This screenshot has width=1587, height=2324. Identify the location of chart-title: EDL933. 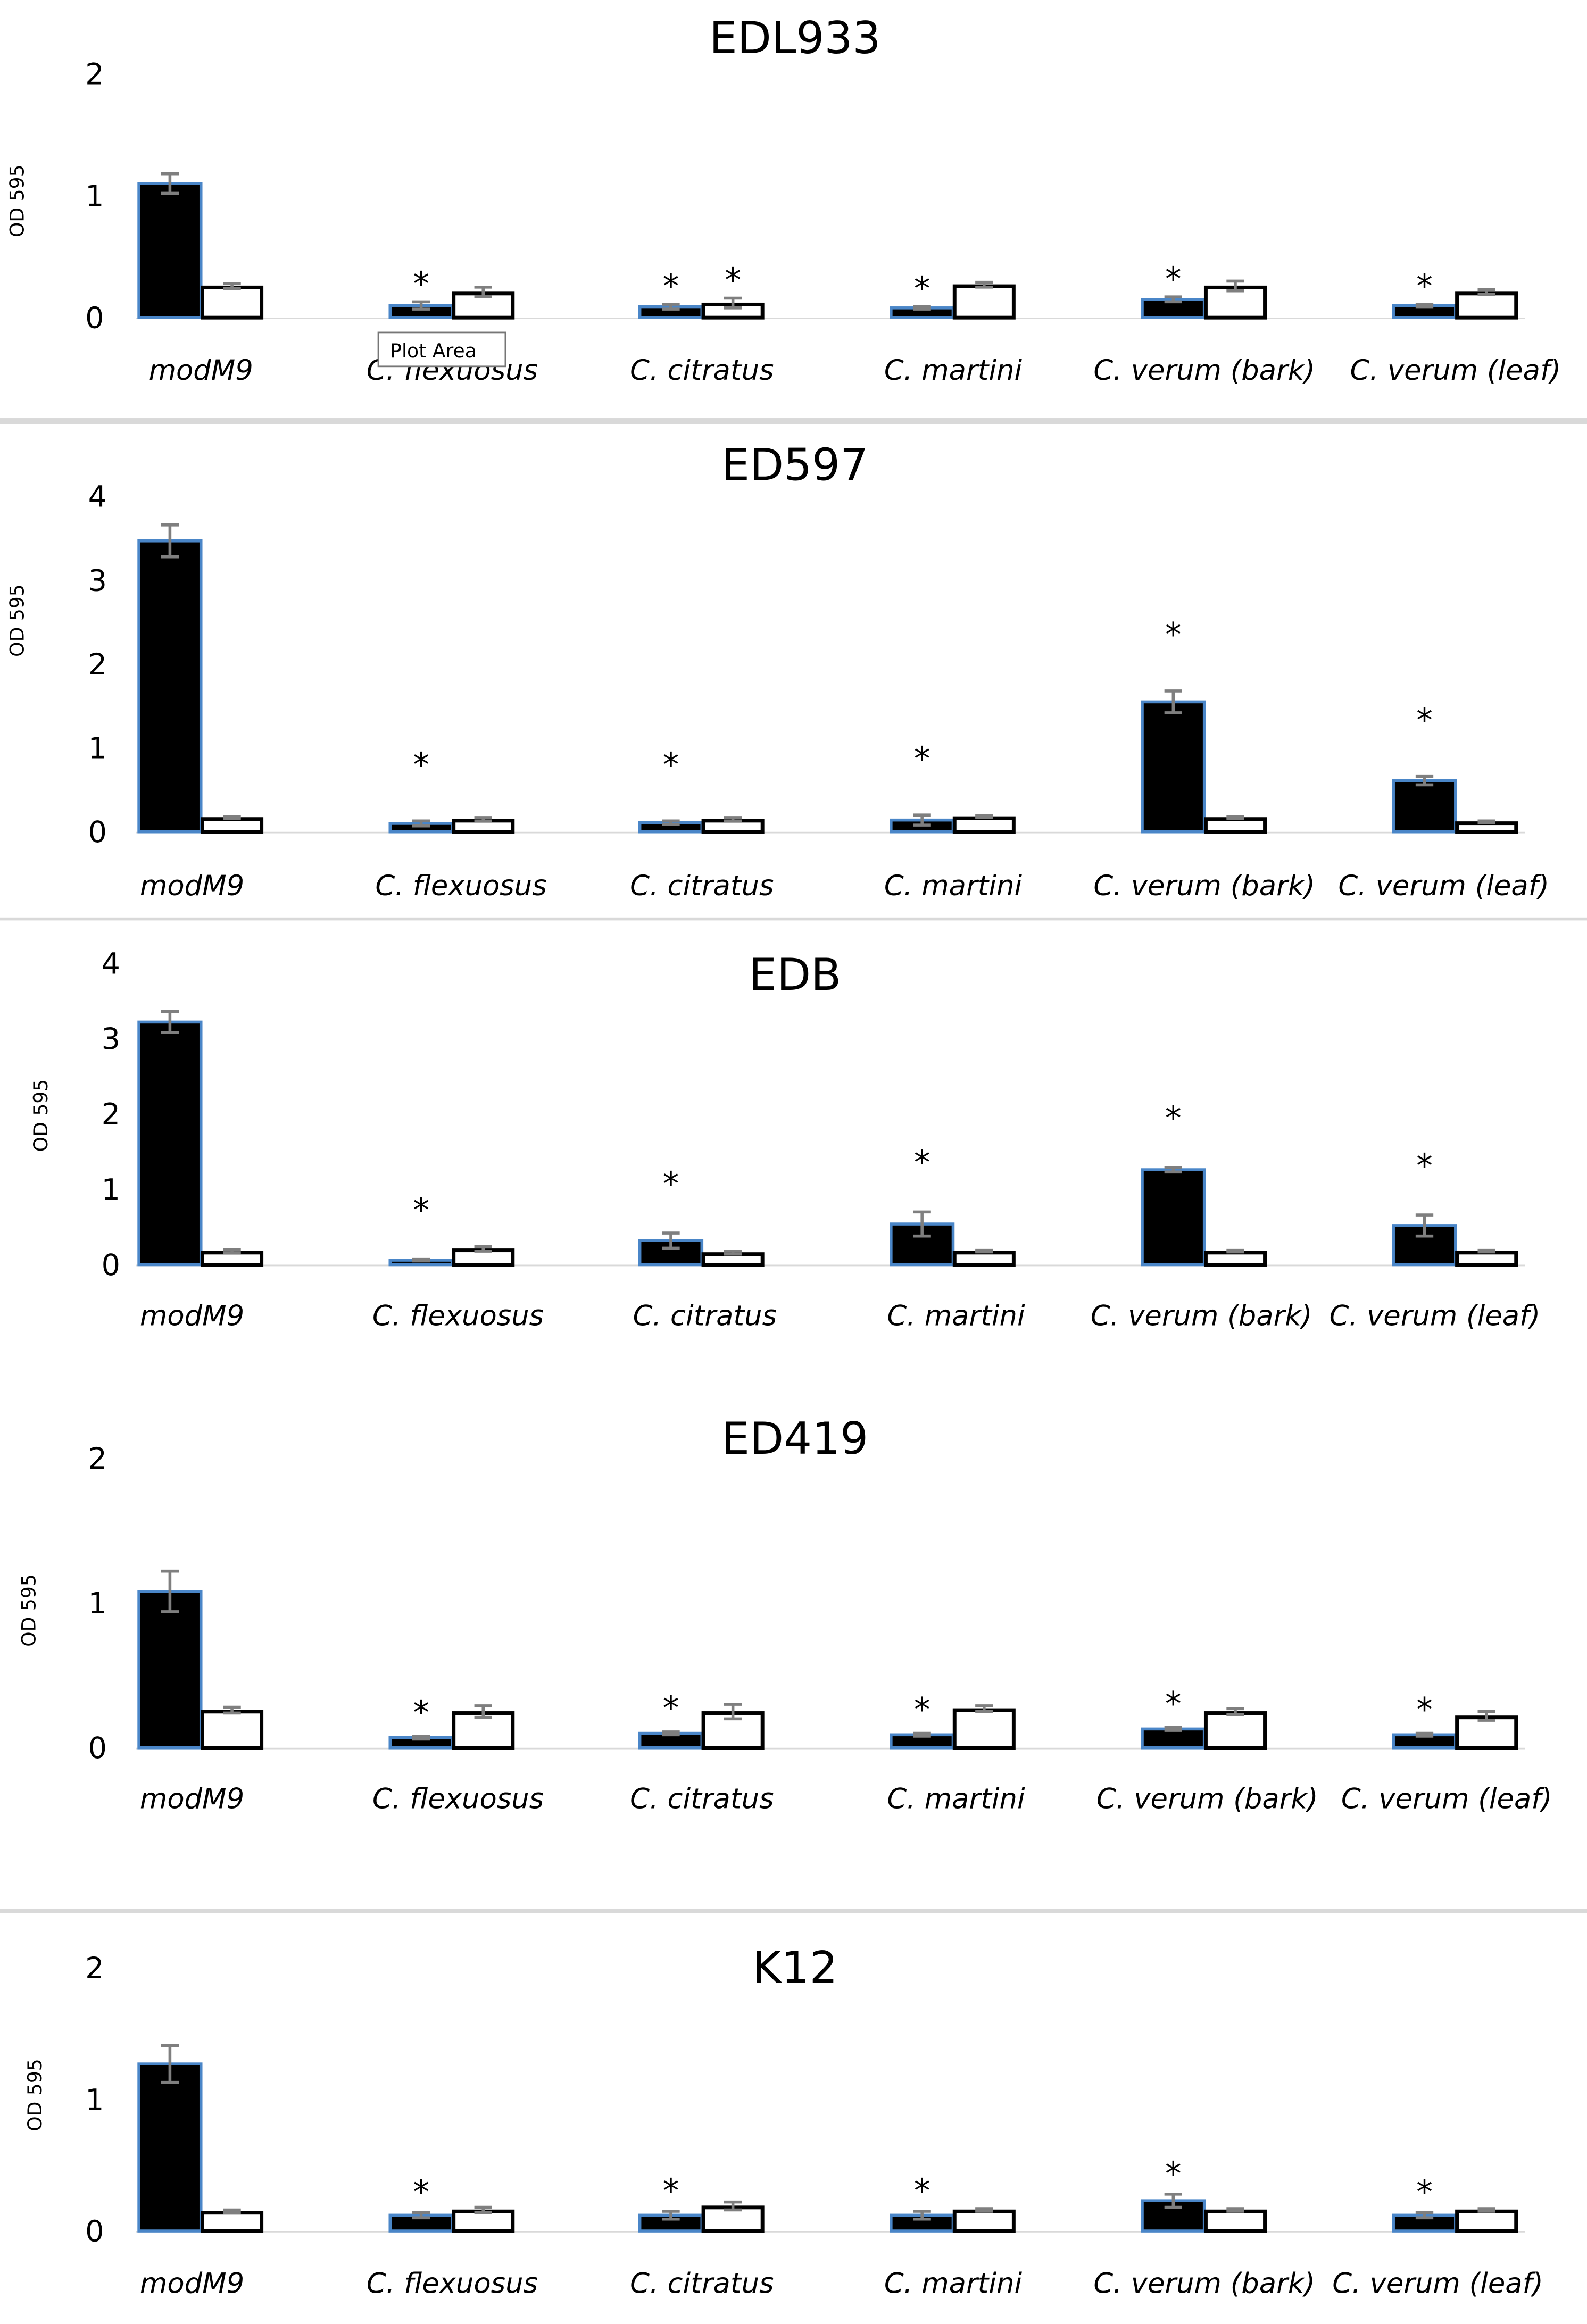
(795, 38).